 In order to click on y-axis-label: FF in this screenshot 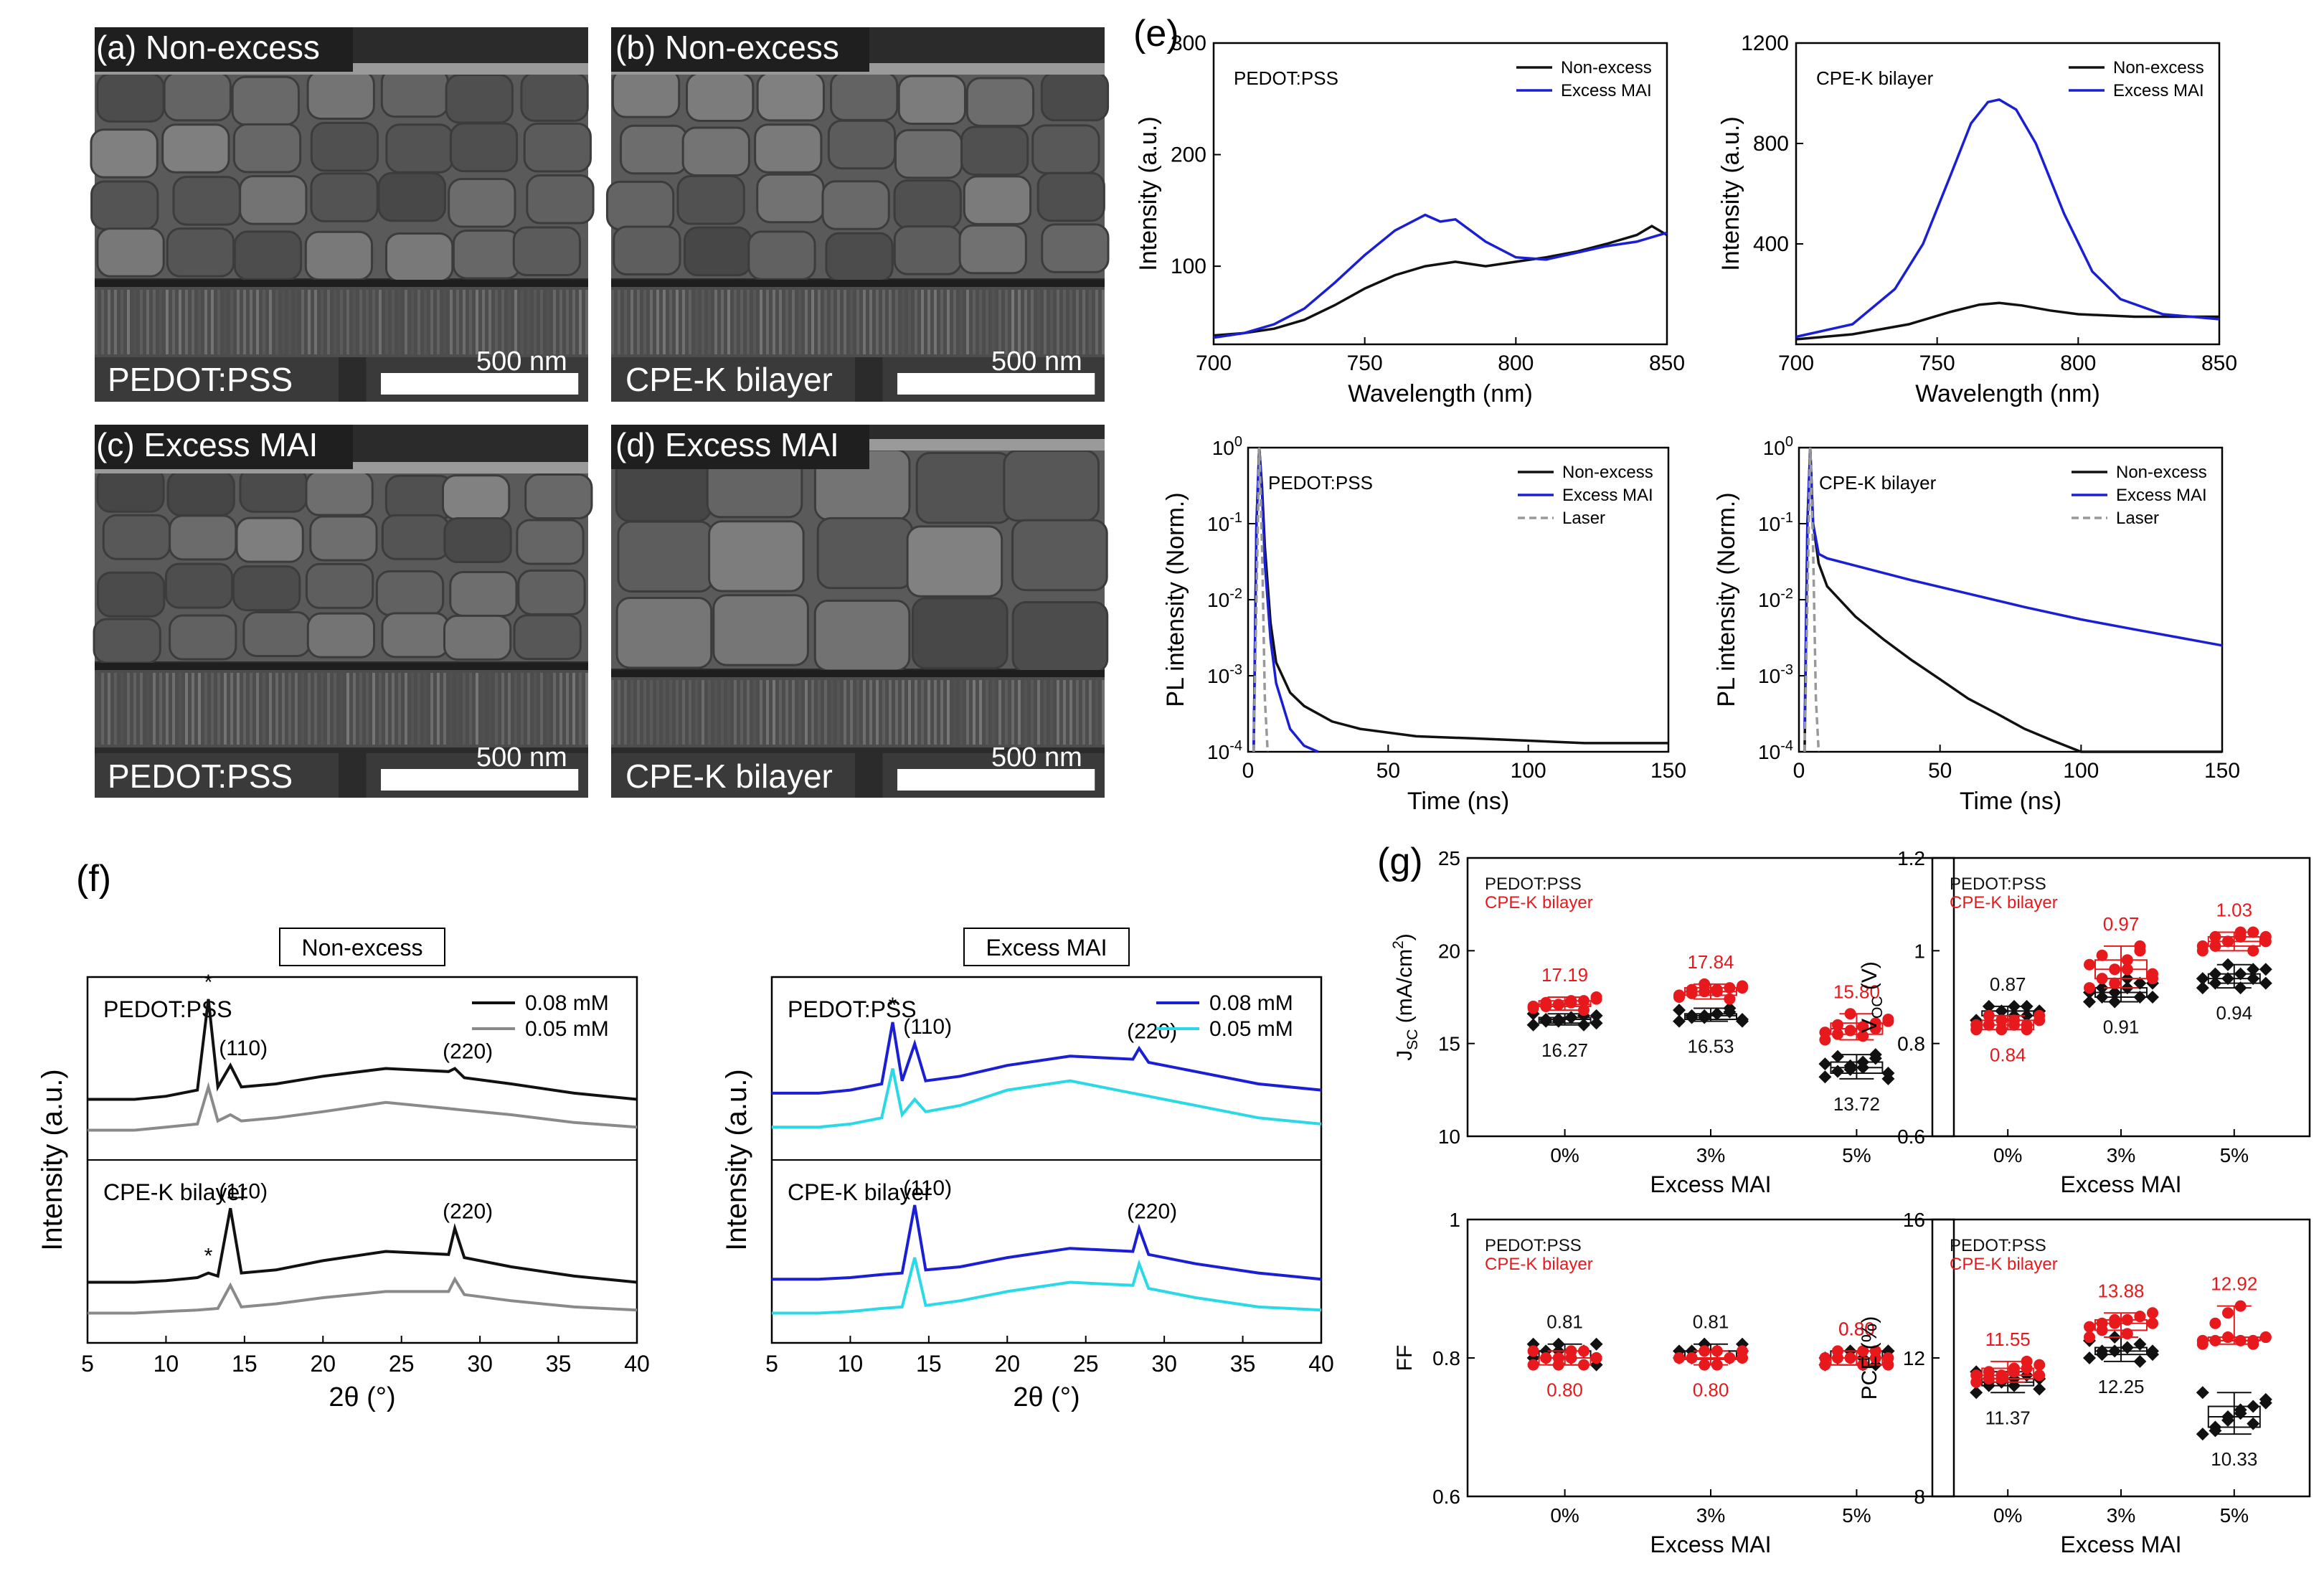, I will do `click(1405, 1358)`.